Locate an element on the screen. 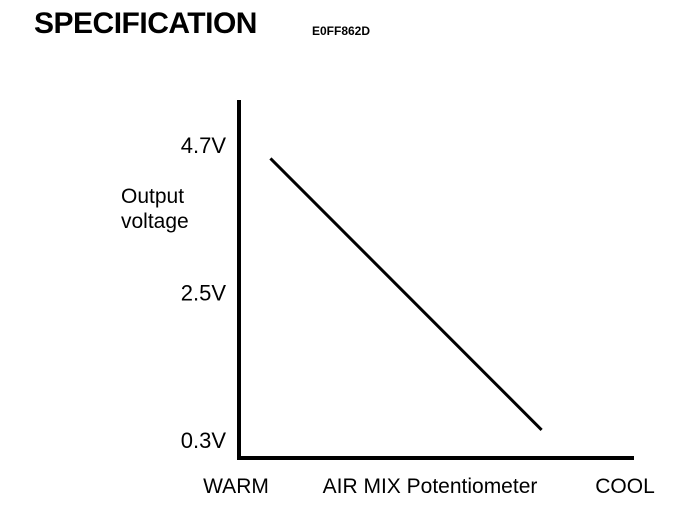 The height and width of the screenshot is (528, 688). y-tick-label: 2.5V is located at coordinates (204, 293).